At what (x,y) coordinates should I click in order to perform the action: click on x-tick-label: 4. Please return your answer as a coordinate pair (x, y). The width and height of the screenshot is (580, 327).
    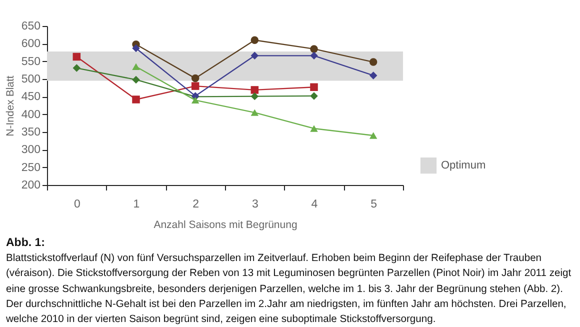
    Looking at the image, I should click on (314, 204).